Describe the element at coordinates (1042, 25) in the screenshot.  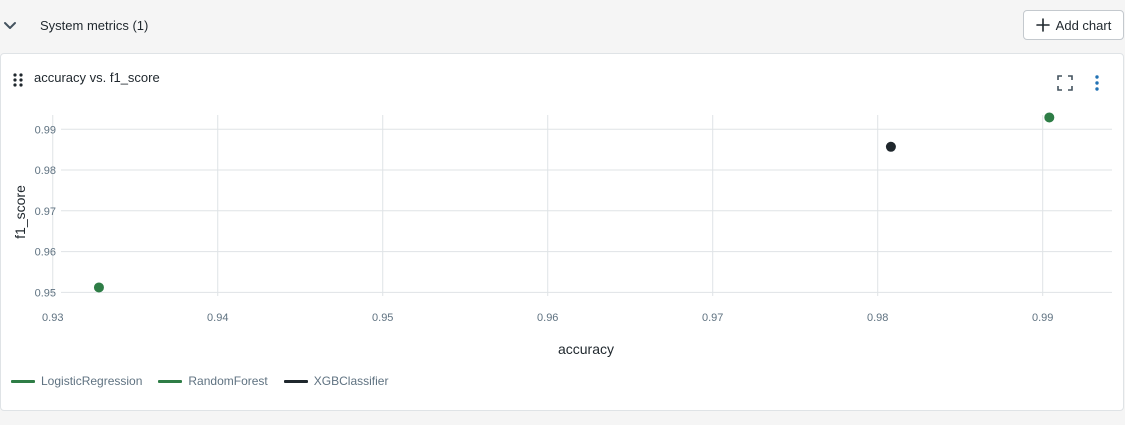
I see `plus-icon` at that location.